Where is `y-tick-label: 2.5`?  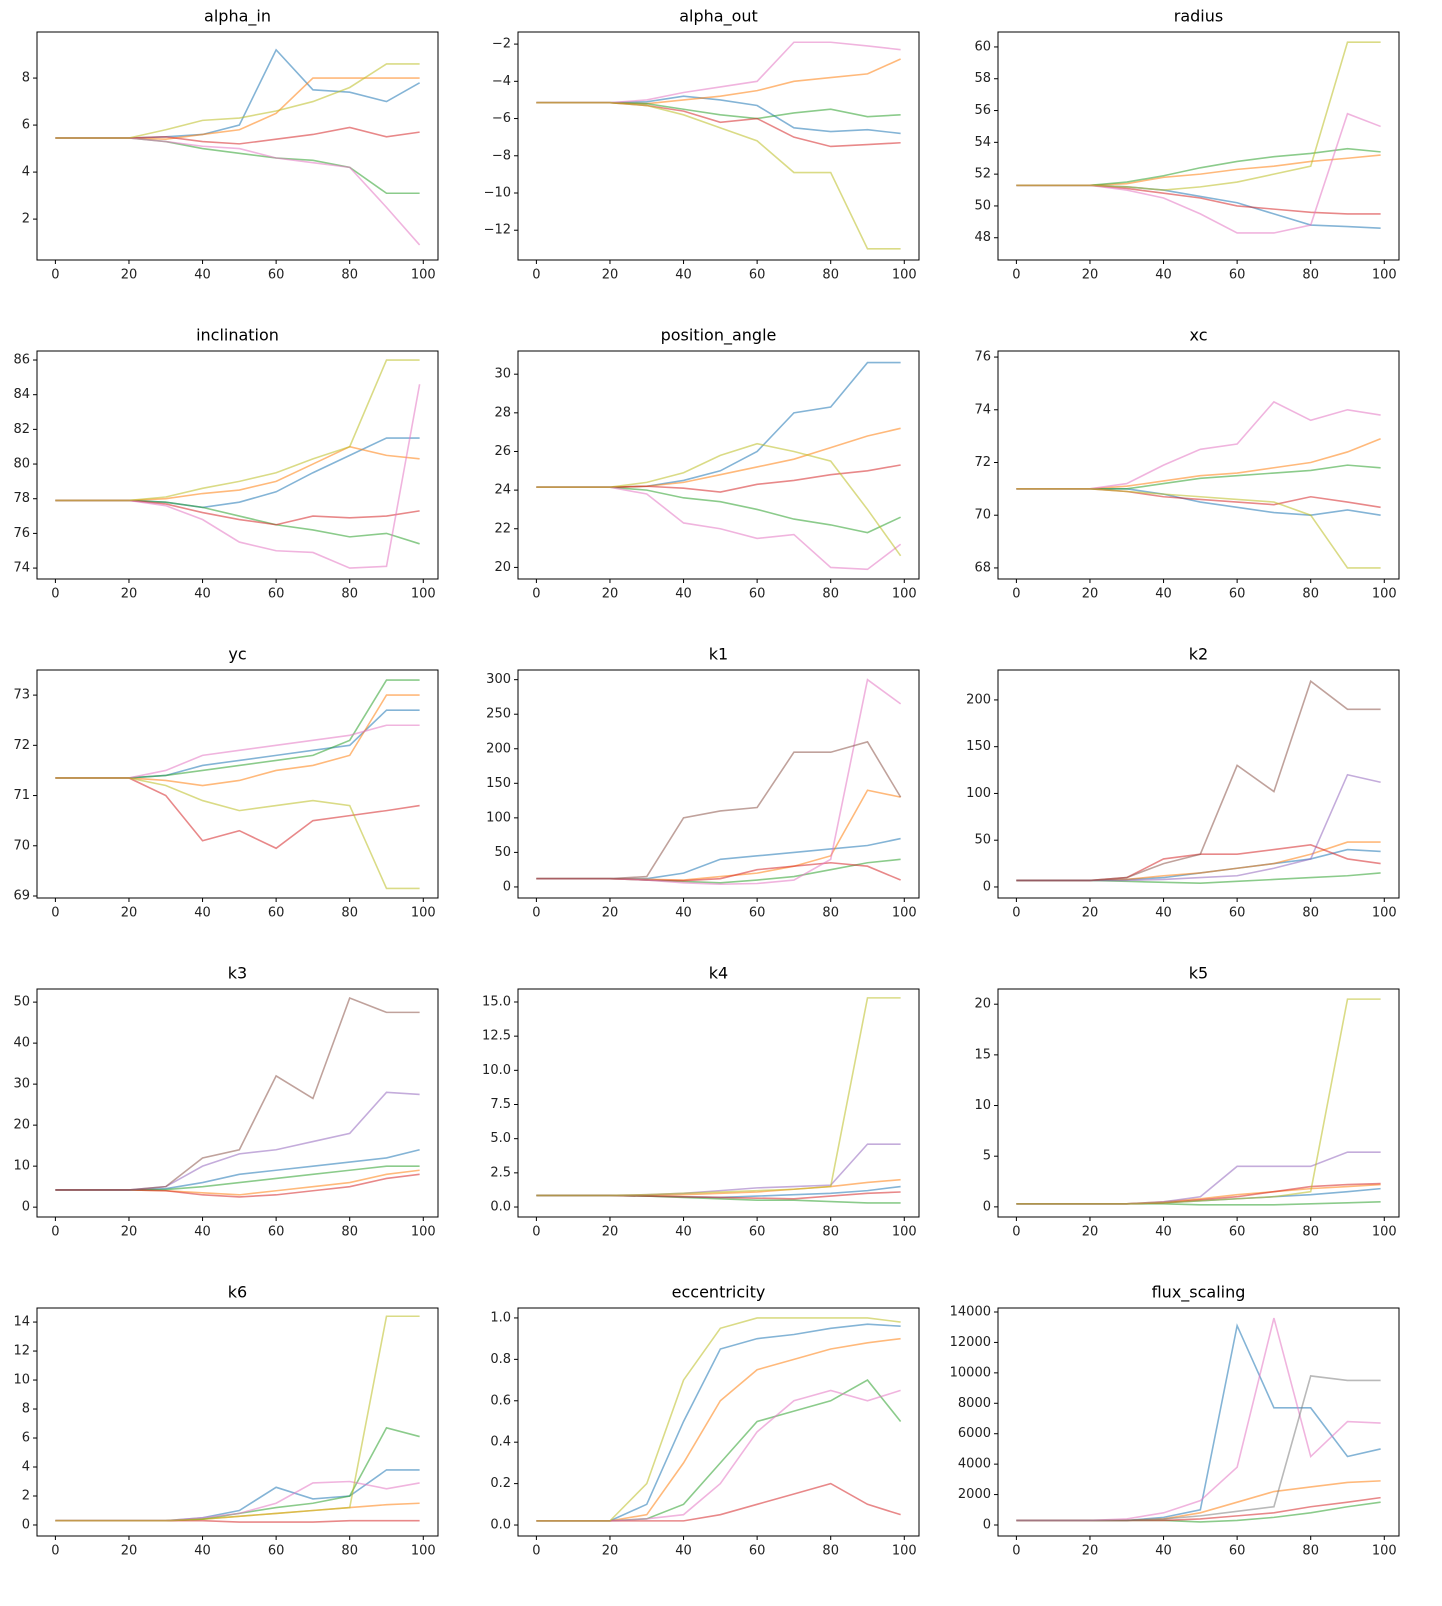 y-tick-label: 2.5 is located at coordinates (500, 1172).